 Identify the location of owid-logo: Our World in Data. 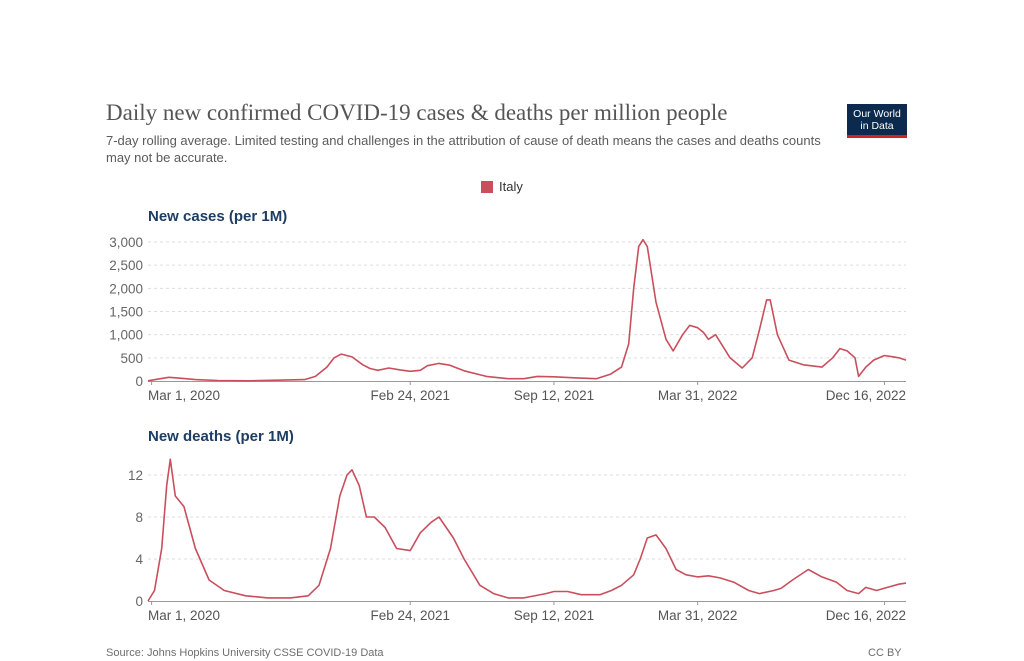
(877, 121).